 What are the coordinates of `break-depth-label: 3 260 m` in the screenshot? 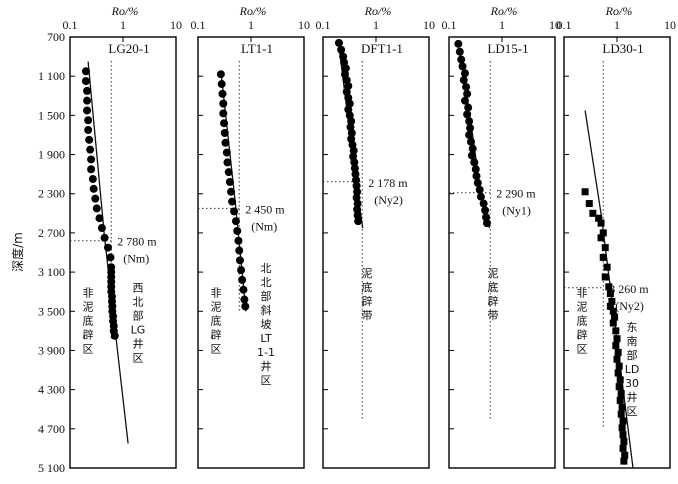 It's located at (629, 289).